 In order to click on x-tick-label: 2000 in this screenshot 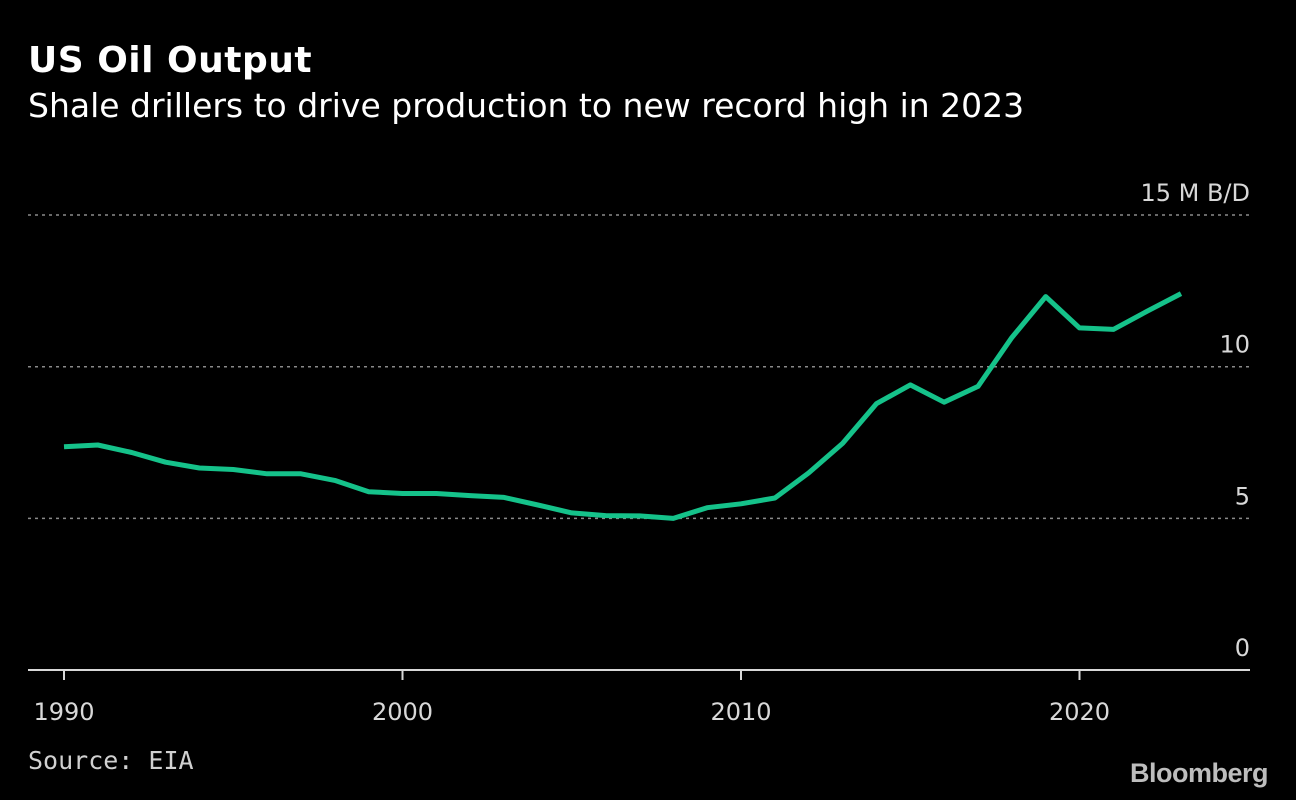, I will do `click(402, 712)`.